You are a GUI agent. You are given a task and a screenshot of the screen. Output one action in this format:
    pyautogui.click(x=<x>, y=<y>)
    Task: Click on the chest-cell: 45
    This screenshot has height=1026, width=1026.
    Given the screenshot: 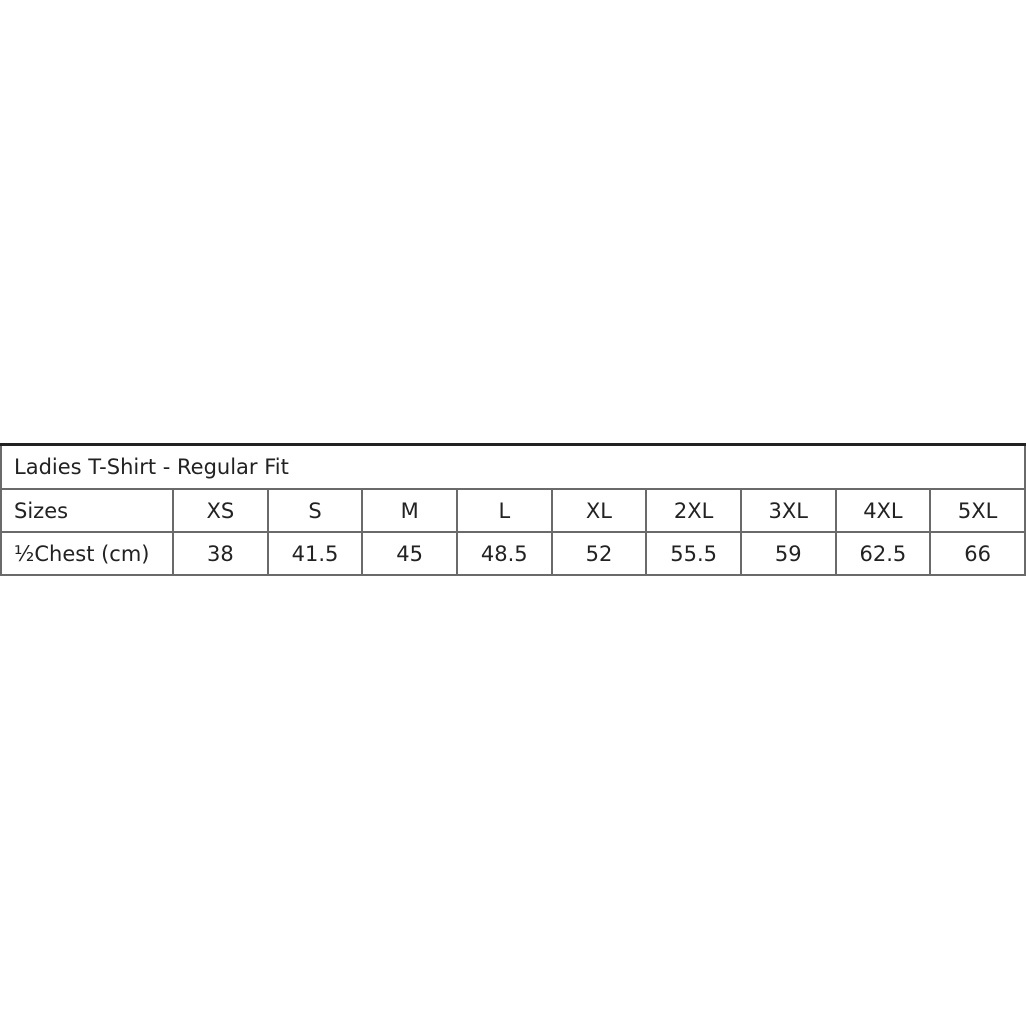 What is the action you would take?
    pyautogui.click(x=409, y=553)
    